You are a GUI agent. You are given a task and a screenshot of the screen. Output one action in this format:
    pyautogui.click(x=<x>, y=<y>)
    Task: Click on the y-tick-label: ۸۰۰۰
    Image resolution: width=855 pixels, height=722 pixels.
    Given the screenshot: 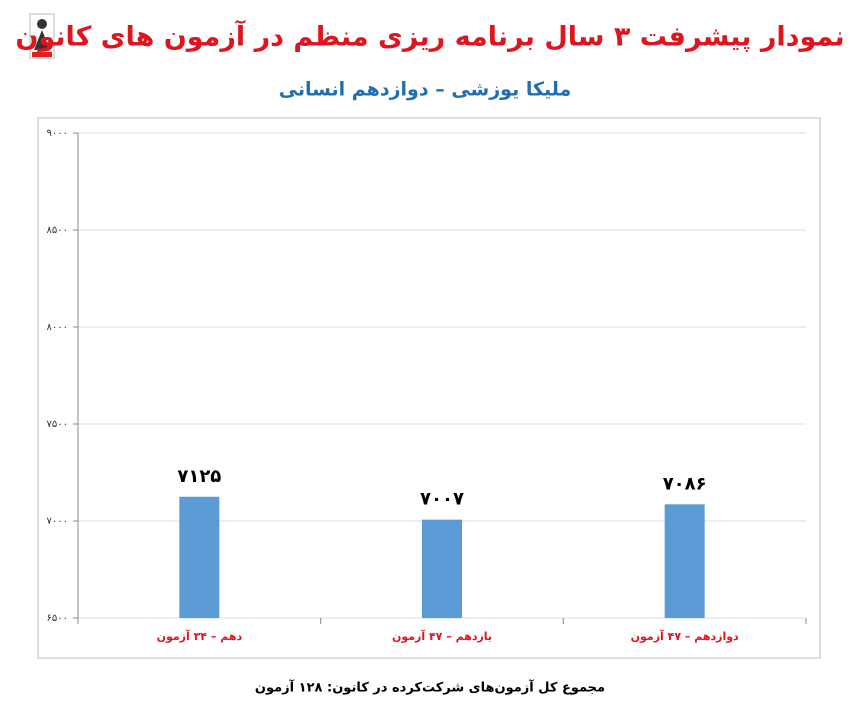 What is the action you would take?
    pyautogui.click(x=57, y=327)
    